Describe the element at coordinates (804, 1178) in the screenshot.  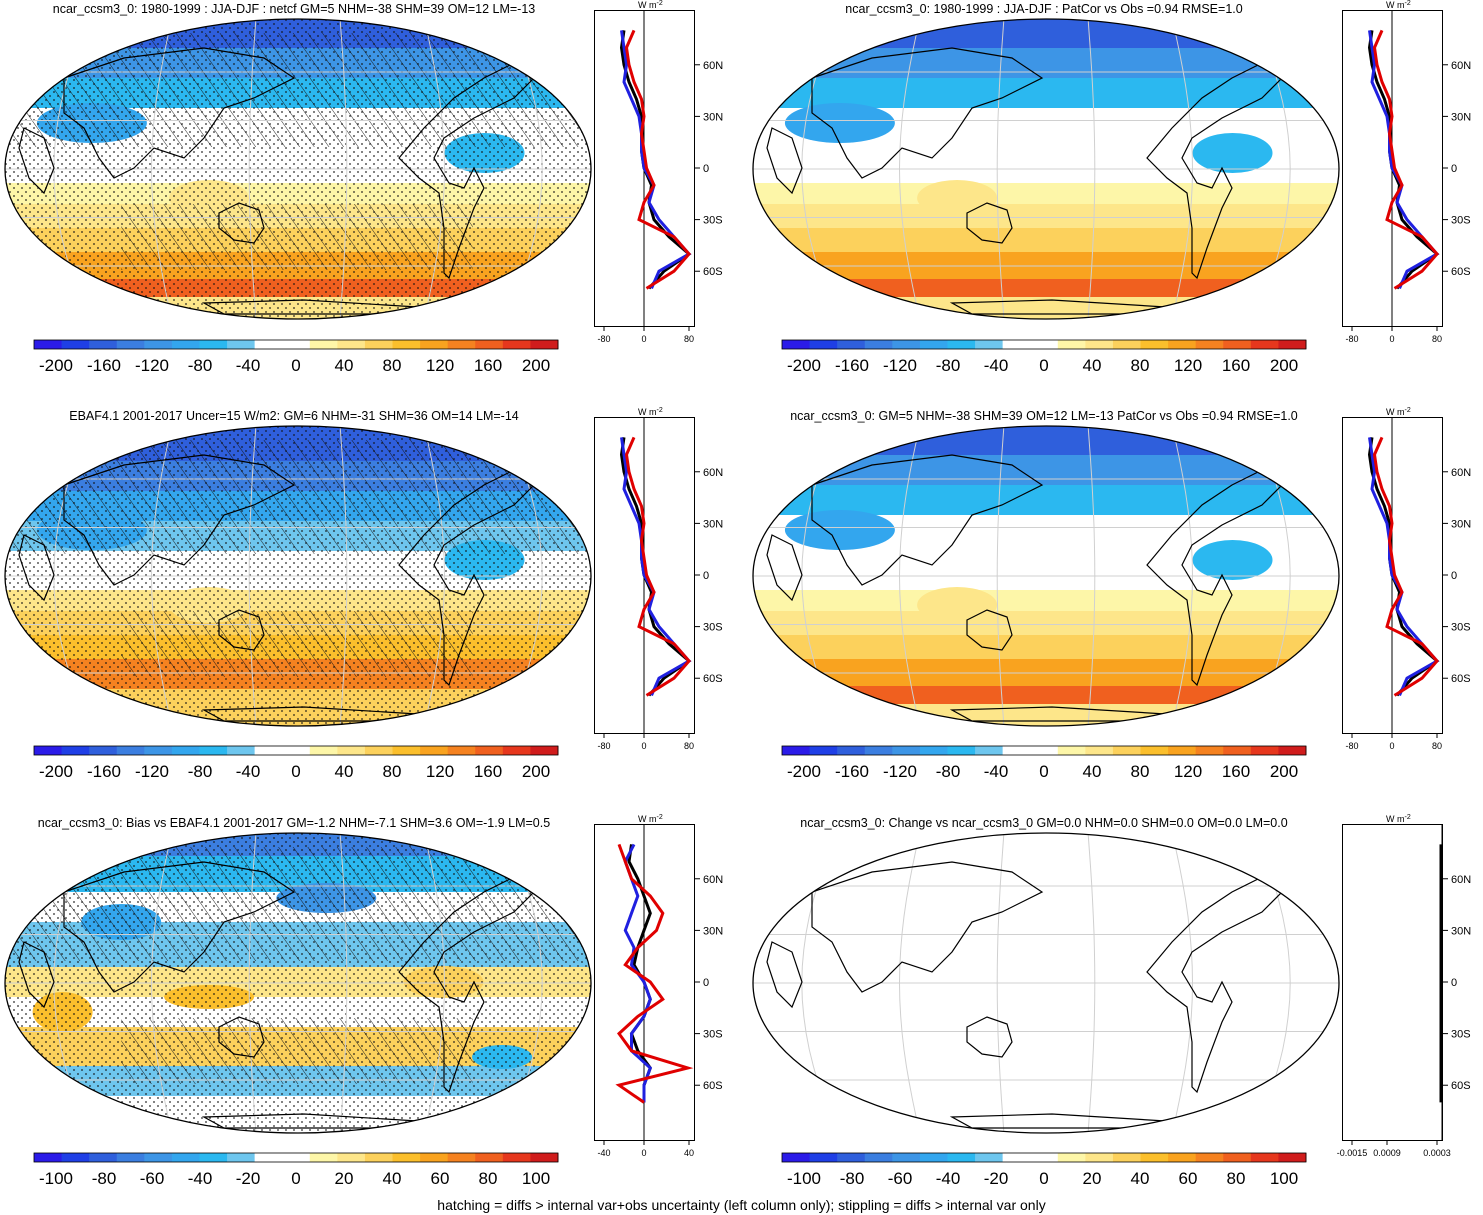
I see `colorbar-label: -100` at that location.